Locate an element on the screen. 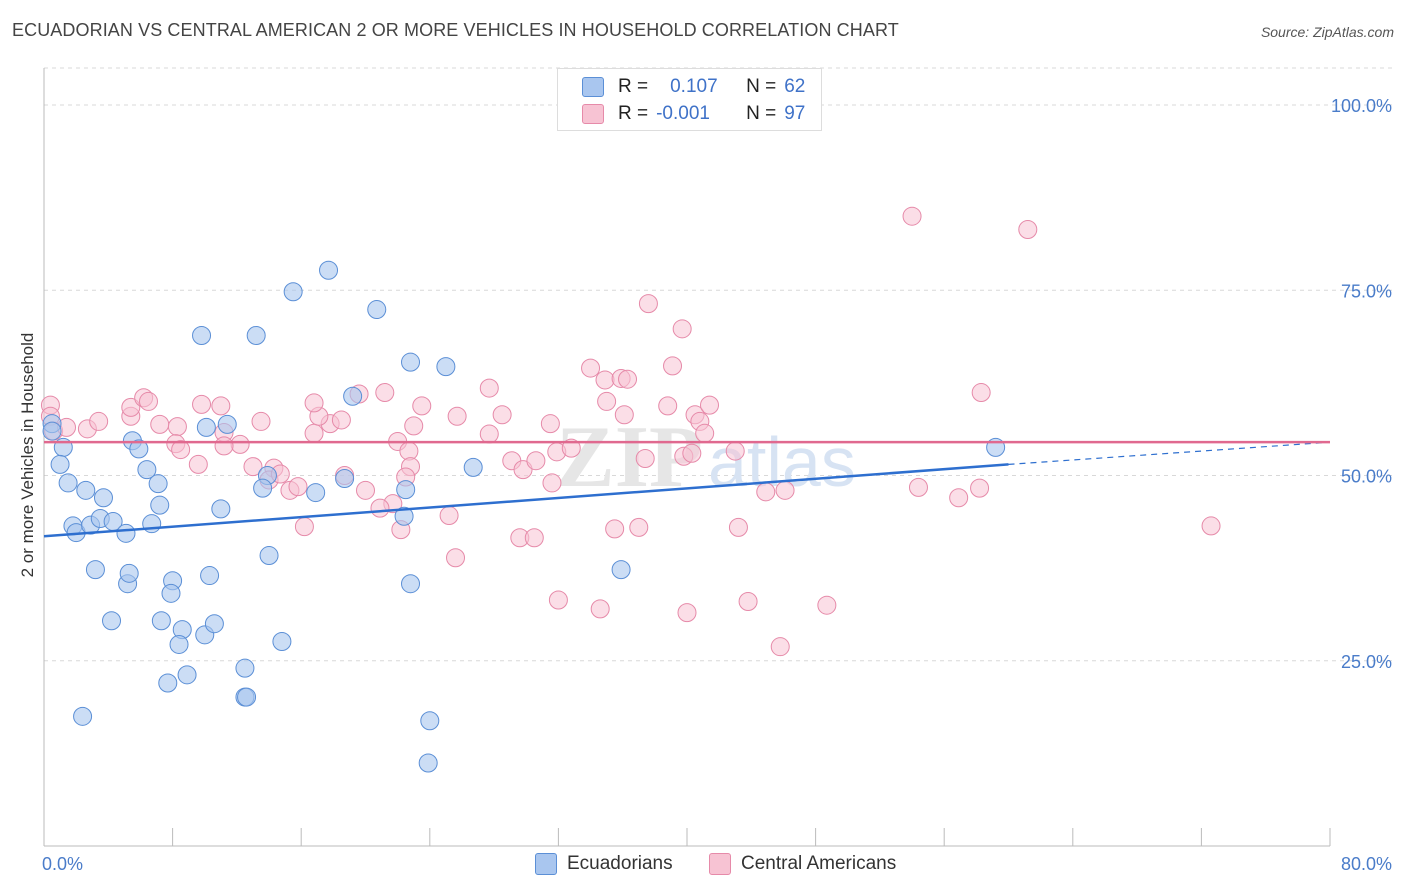 The width and height of the screenshot is (1406, 892). r-value: 0.107 is located at coordinates (694, 86).